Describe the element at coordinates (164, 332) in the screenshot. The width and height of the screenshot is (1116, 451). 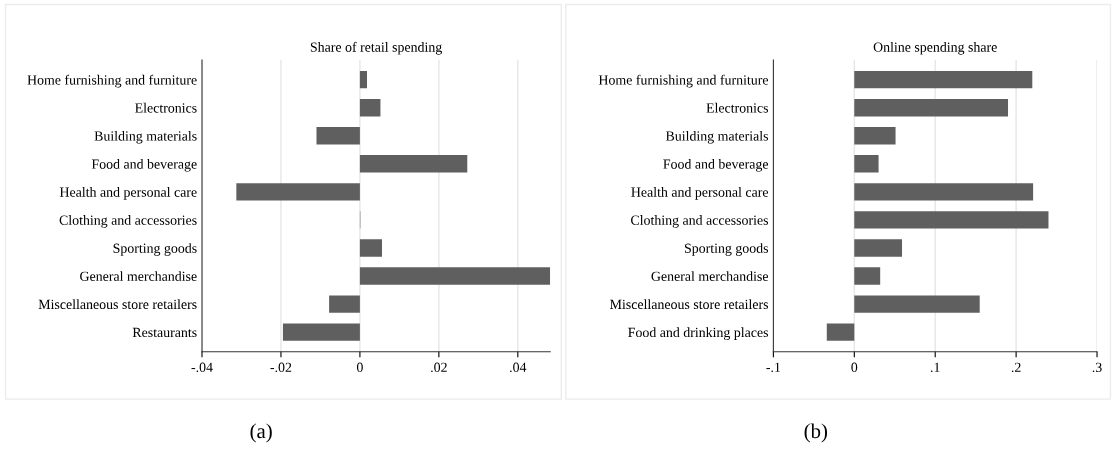
I see `y-tick-label: Restaurants` at that location.